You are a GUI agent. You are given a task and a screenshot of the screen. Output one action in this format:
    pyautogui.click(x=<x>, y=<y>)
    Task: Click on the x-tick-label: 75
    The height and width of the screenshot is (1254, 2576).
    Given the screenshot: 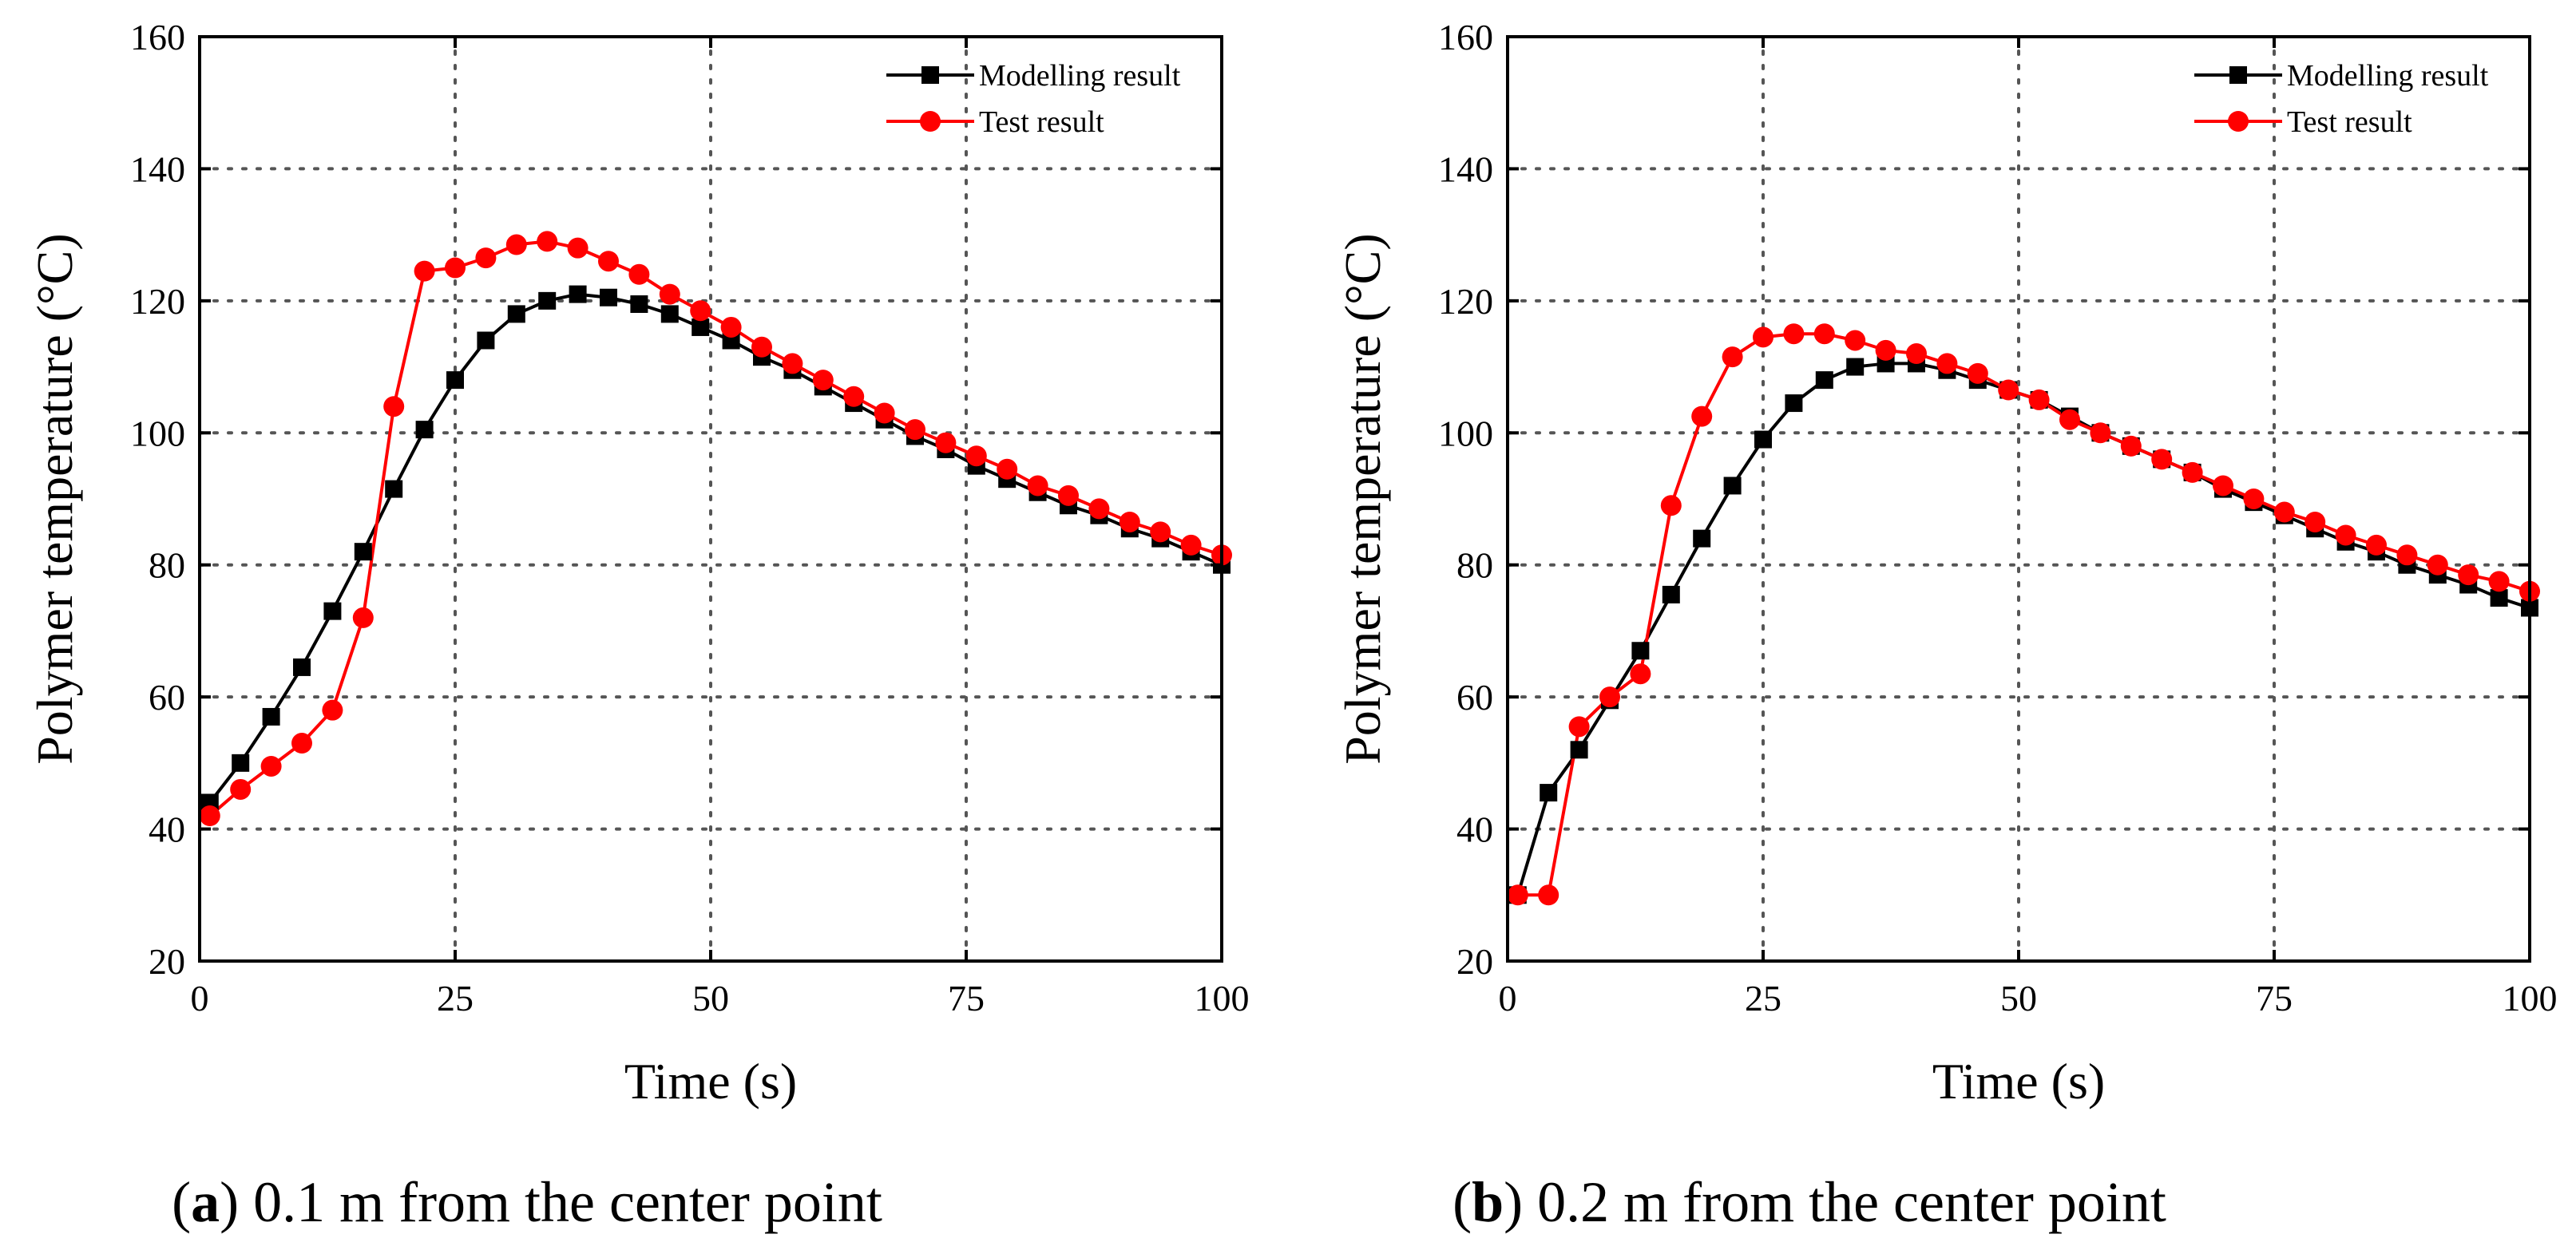 What is the action you would take?
    pyautogui.click(x=966, y=999)
    